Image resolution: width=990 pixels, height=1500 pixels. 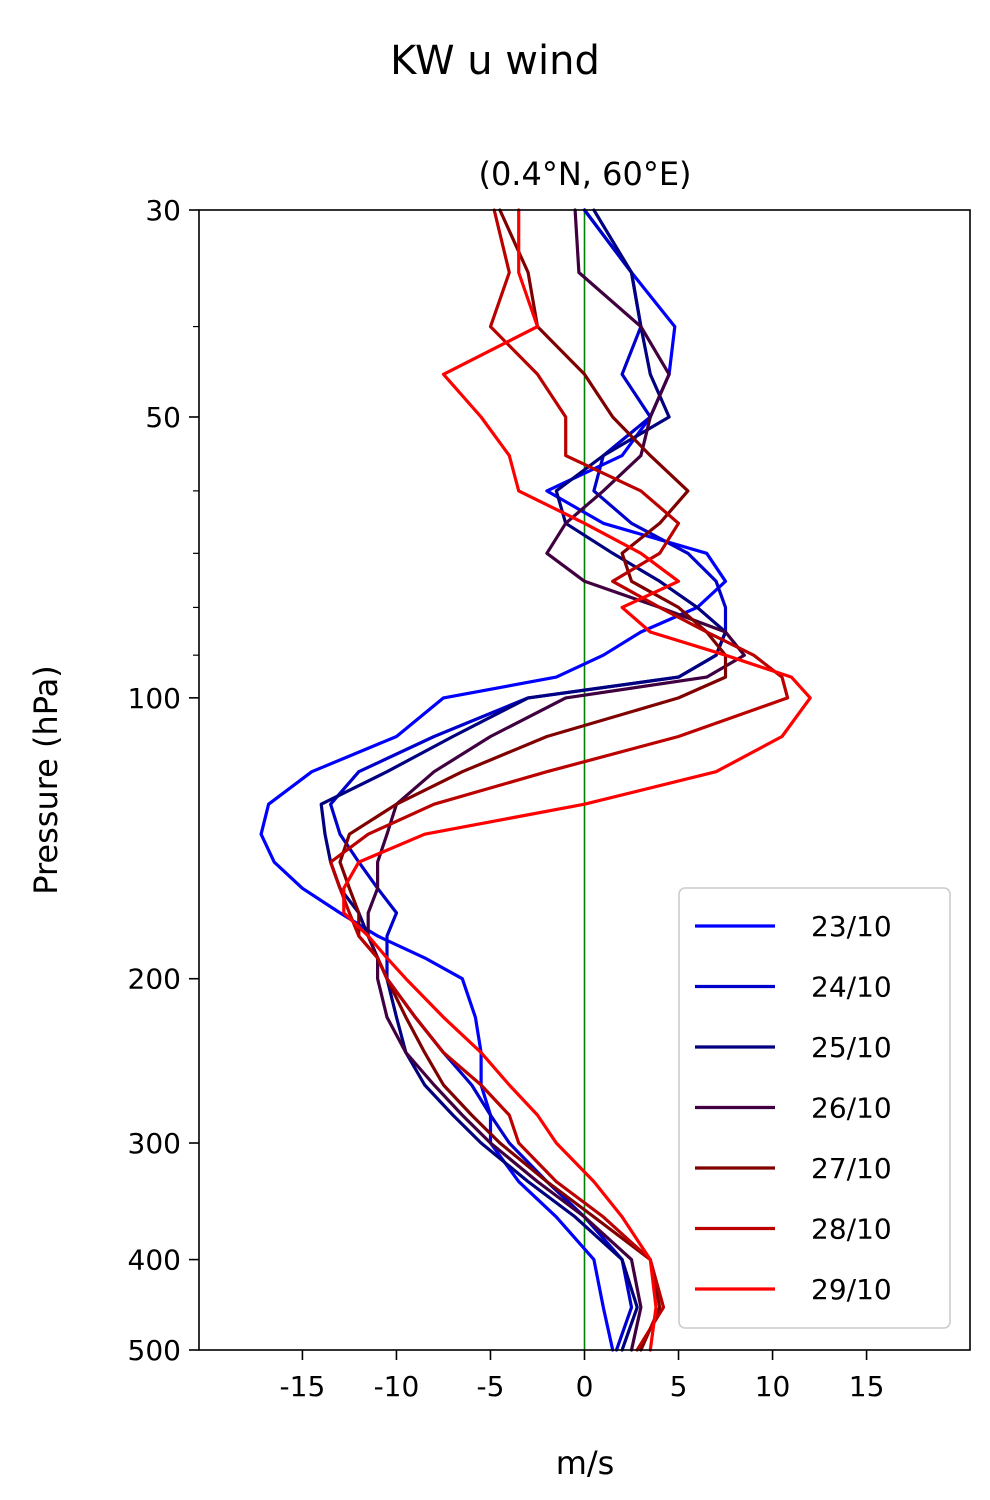 What do you see at coordinates (46, 780) in the screenshot?
I see `y-axis-label: Pressure (hPa)` at bounding box center [46, 780].